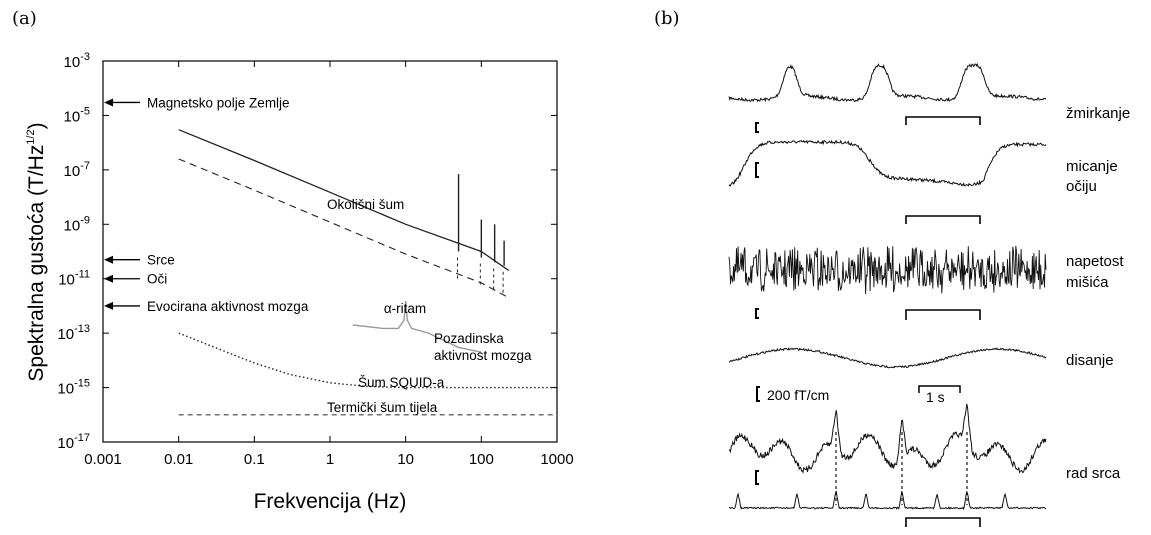 The image size is (1151, 535). Describe the element at coordinates (481, 235) in the screenshot. I see `powerline-spikes` at that location.